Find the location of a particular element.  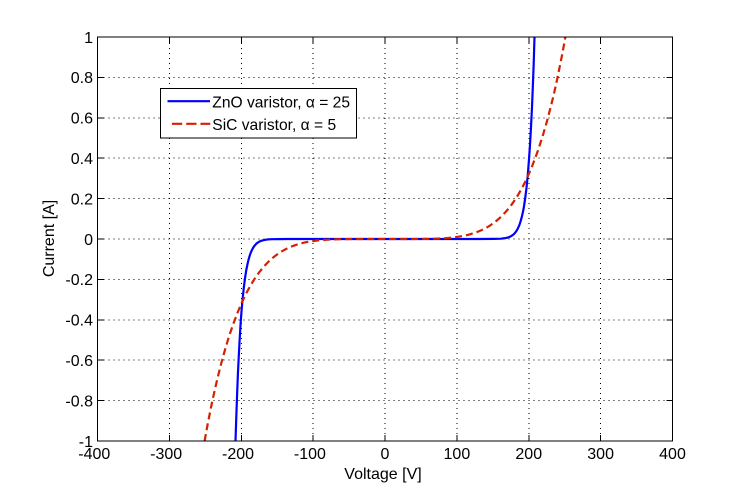

svg-text: -0.6 is located at coordinates (79, 361).